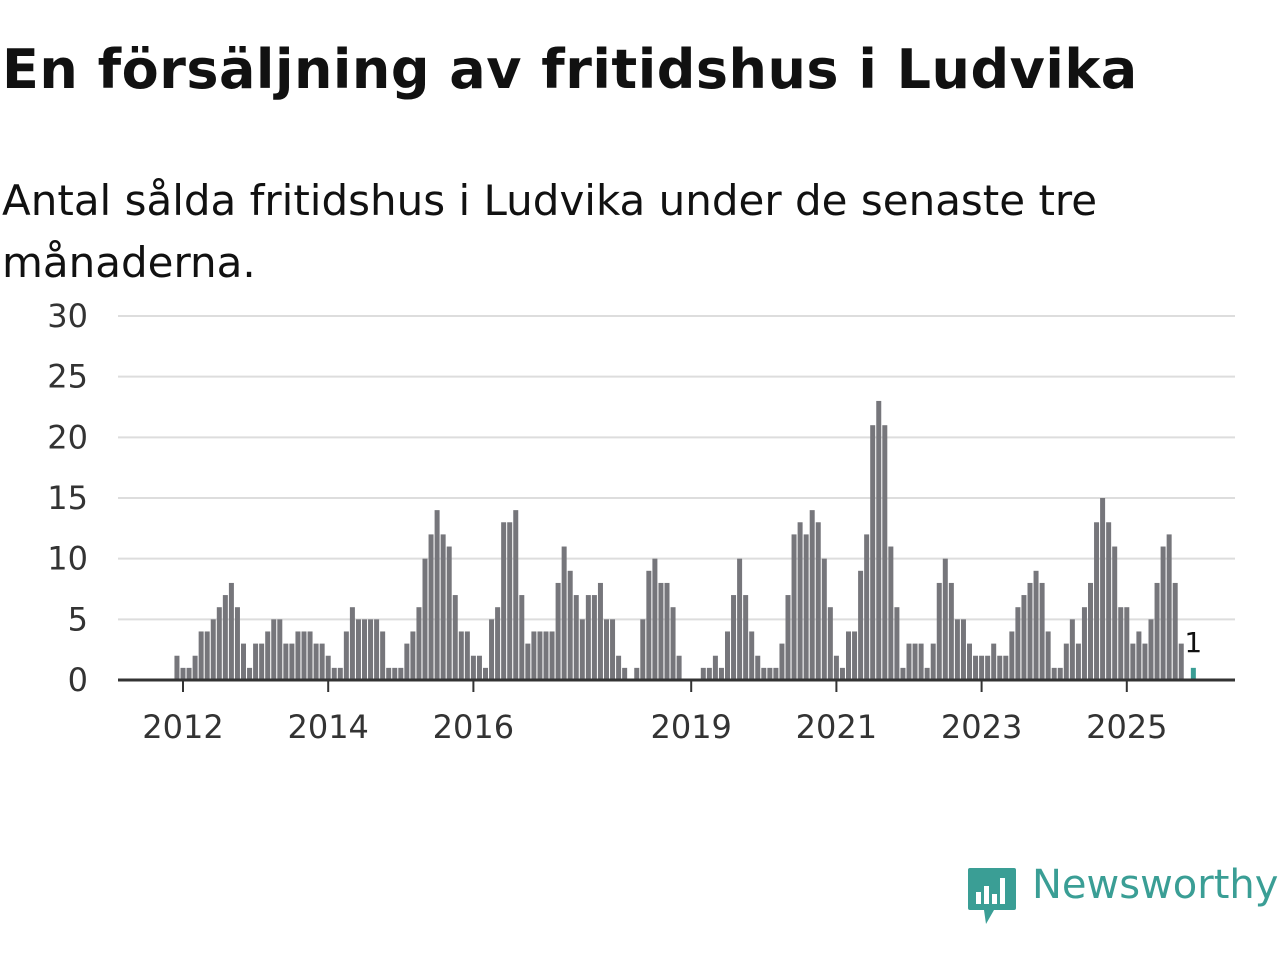 The width and height of the screenshot is (1280, 960). Describe the element at coordinates (67, 377) in the screenshot. I see `y-tick-label: 25` at that location.